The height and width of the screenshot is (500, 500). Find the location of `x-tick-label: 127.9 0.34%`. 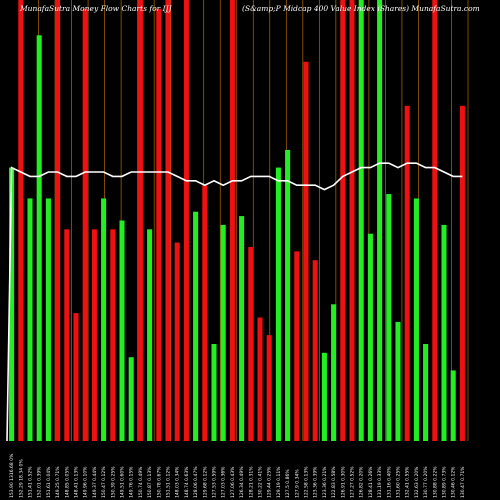

x-tick-label: 127.9 0.34% is located at coordinates (297, 483).